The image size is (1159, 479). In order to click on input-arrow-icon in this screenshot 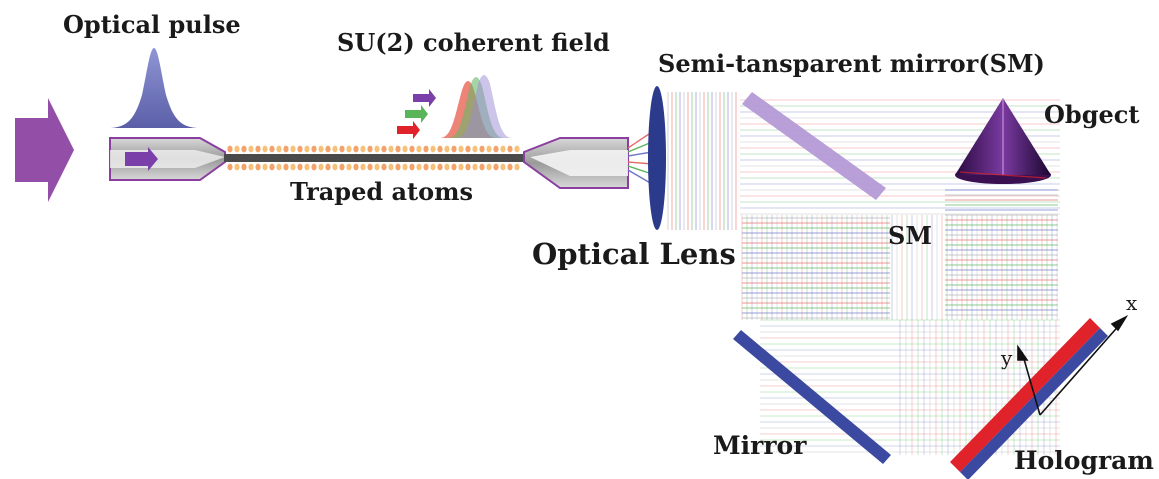, I will do `click(44, 150)`.